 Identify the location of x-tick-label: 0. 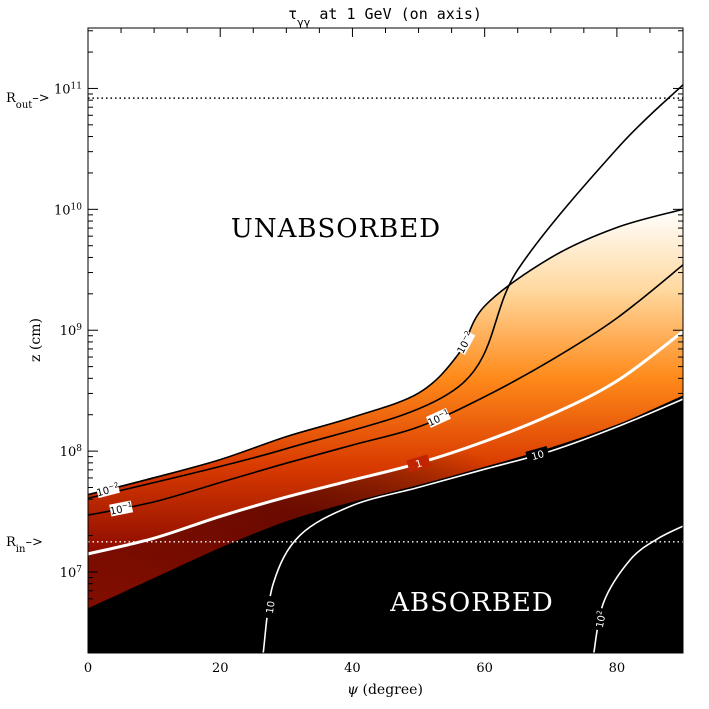
(88, 668).